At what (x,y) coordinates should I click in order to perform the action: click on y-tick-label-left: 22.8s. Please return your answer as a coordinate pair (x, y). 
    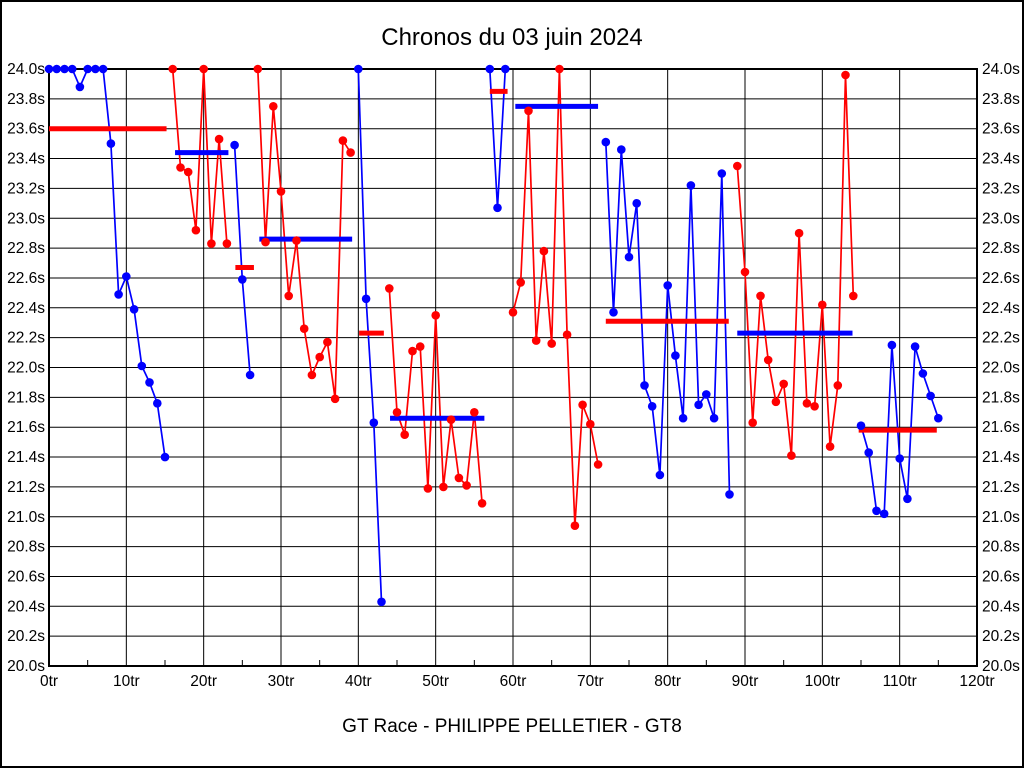
    Looking at the image, I should click on (26, 248).